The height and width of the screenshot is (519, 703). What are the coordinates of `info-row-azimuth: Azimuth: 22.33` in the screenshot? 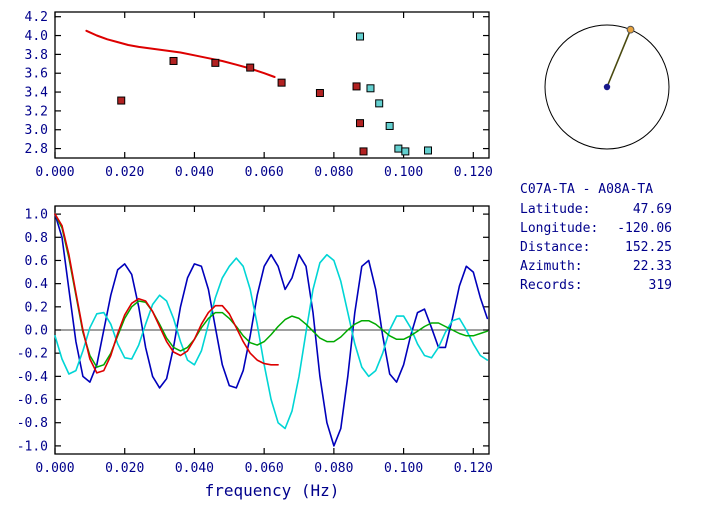 It's located at (596, 266).